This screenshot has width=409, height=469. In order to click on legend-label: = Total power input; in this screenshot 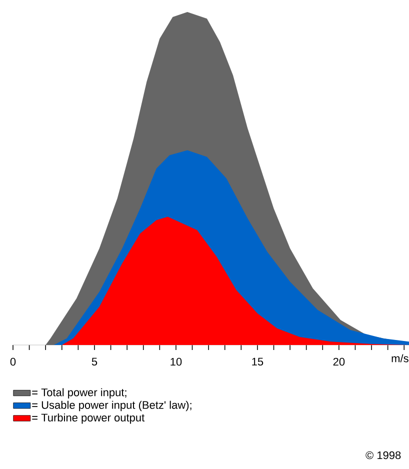, I will do `click(79, 393)`.